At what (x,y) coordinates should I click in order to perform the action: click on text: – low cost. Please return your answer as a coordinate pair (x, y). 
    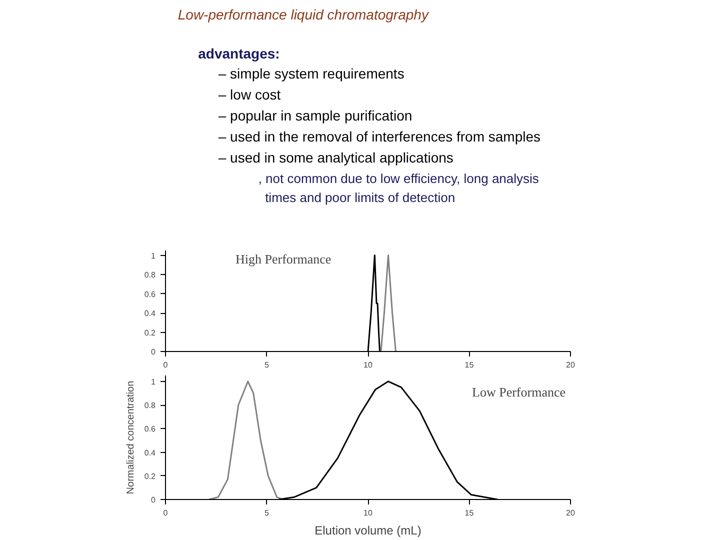
    Looking at the image, I should click on (249, 94).